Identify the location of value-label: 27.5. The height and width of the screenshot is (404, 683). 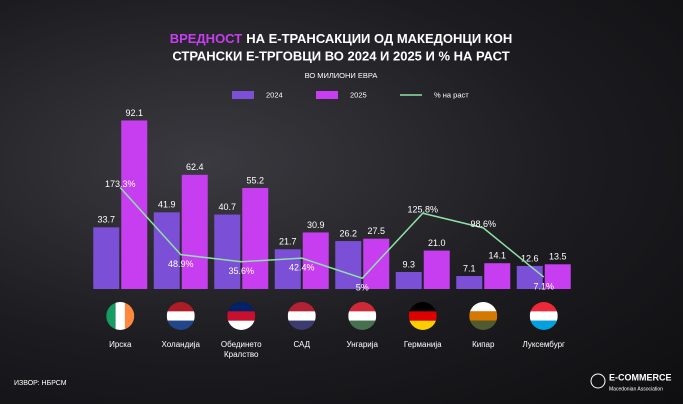
(376, 231).